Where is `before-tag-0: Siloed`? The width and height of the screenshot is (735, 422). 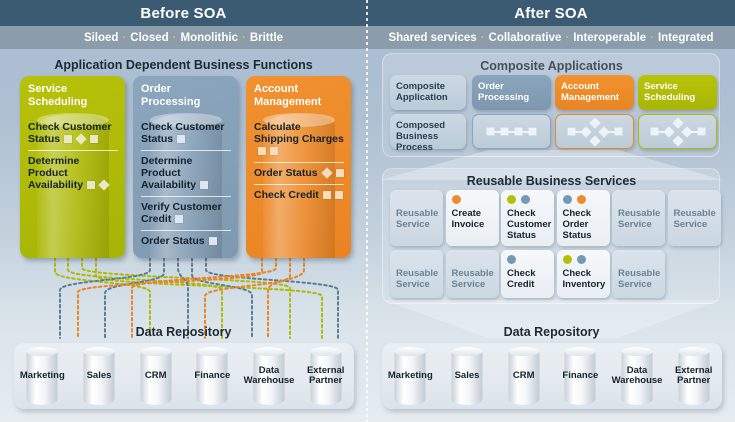
before-tag-0: Siloed is located at coordinates (101, 37).